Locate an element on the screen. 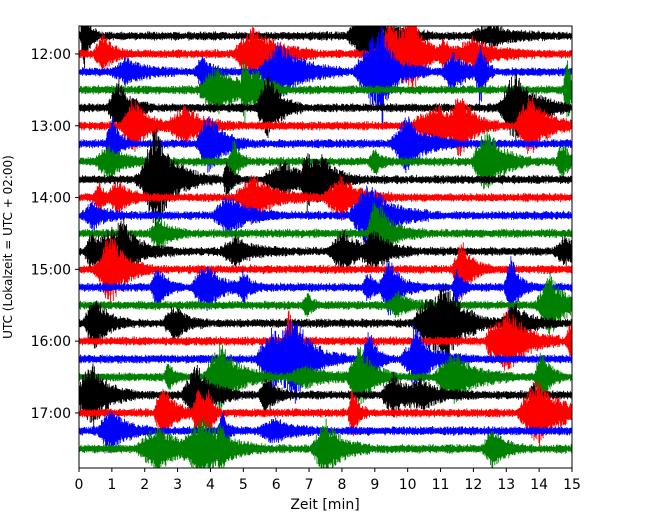  y-tick-label: 12:00 is located at coordinates (51, 55).